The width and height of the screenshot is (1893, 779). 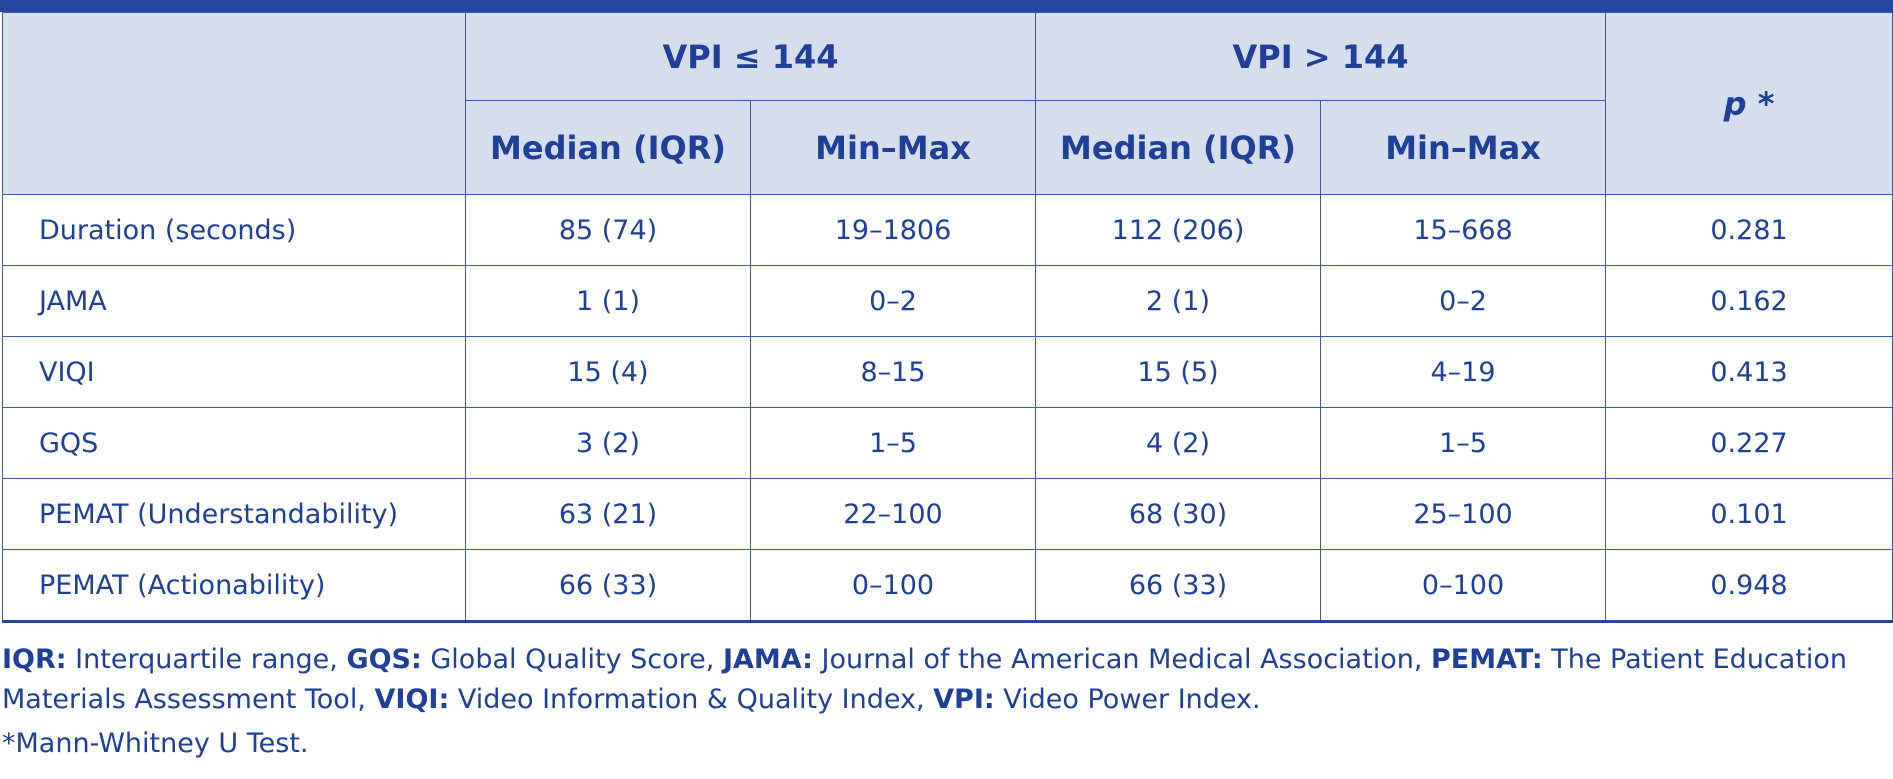 I want to click on table-cell: 25–100, so click(x=1463, y=514).